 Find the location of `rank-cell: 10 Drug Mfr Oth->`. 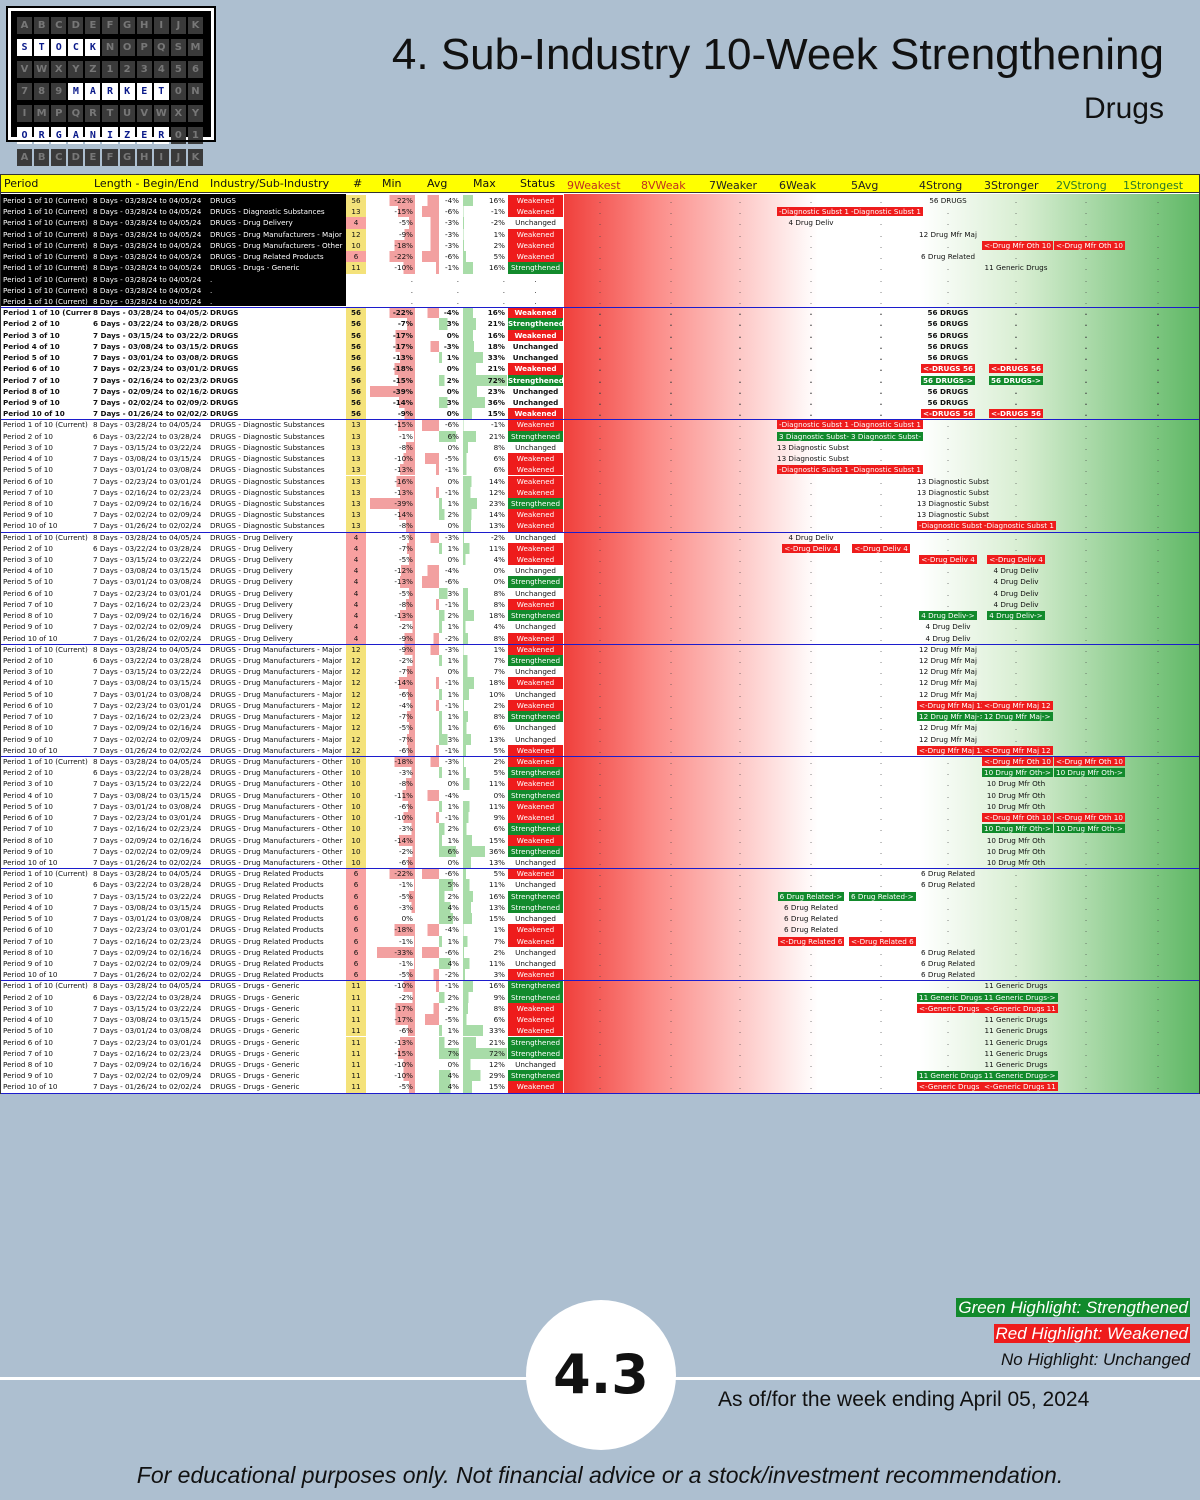

rank-cell: 10 Drug Mfr Oth-> is located at coordinates (1017, 828).